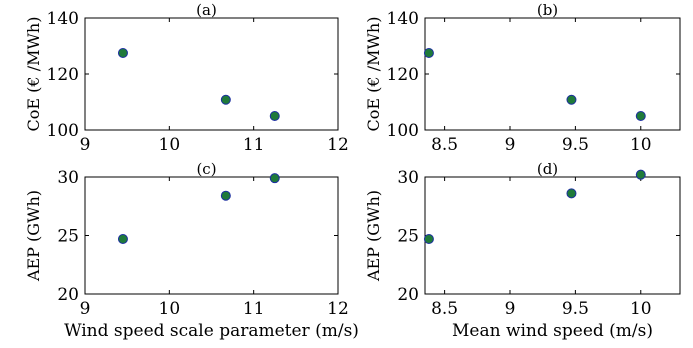 The height and width of the screenshot is (348, 693). I want to click on panel-label: (b), so click(547, 10).